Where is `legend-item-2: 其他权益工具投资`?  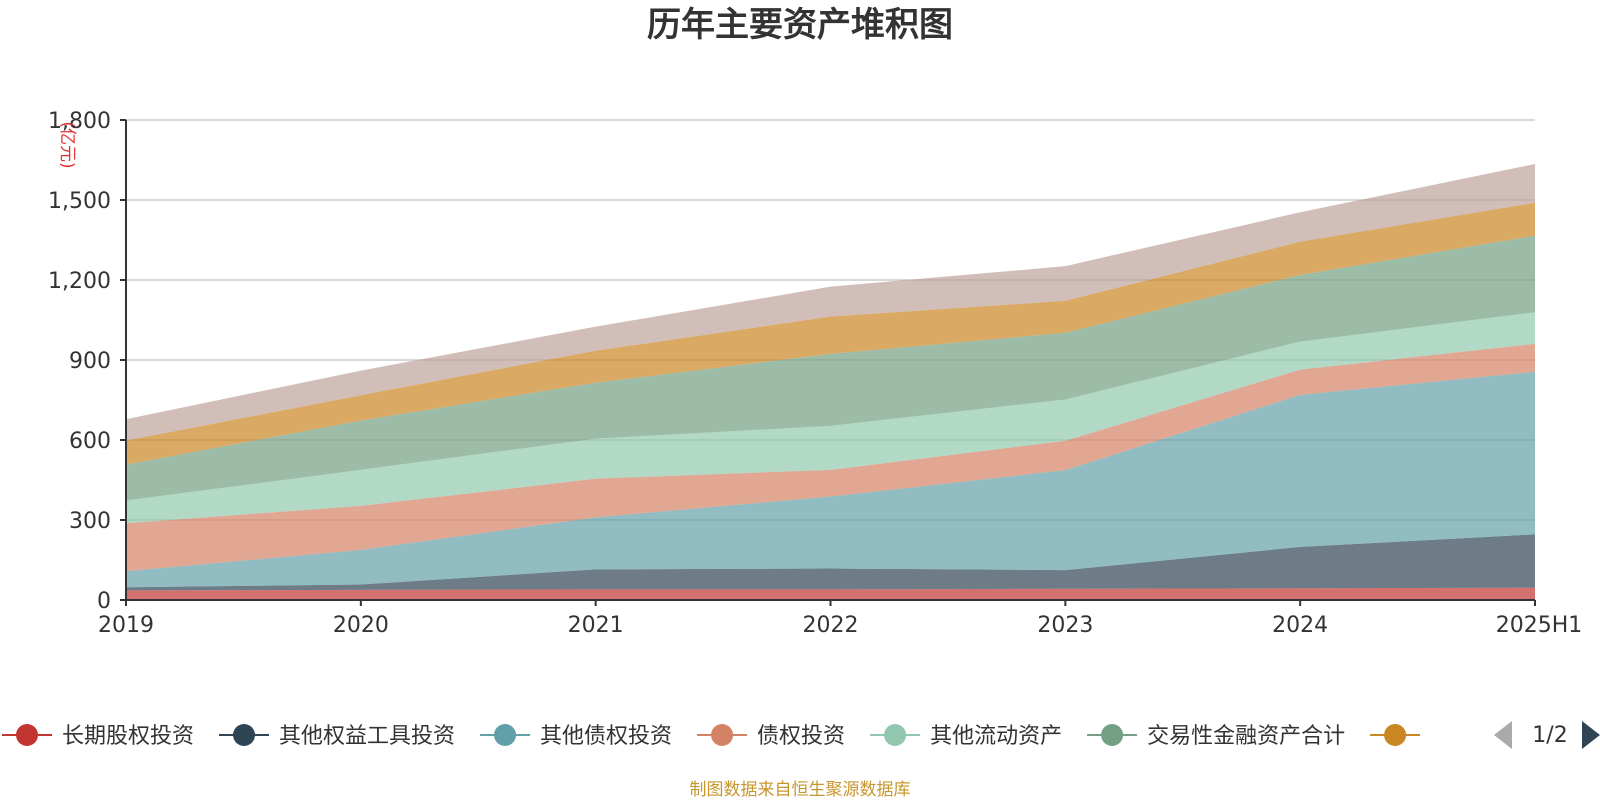 legend-item-2: 其他权益工具投资 is located at coordinates (337, 736).